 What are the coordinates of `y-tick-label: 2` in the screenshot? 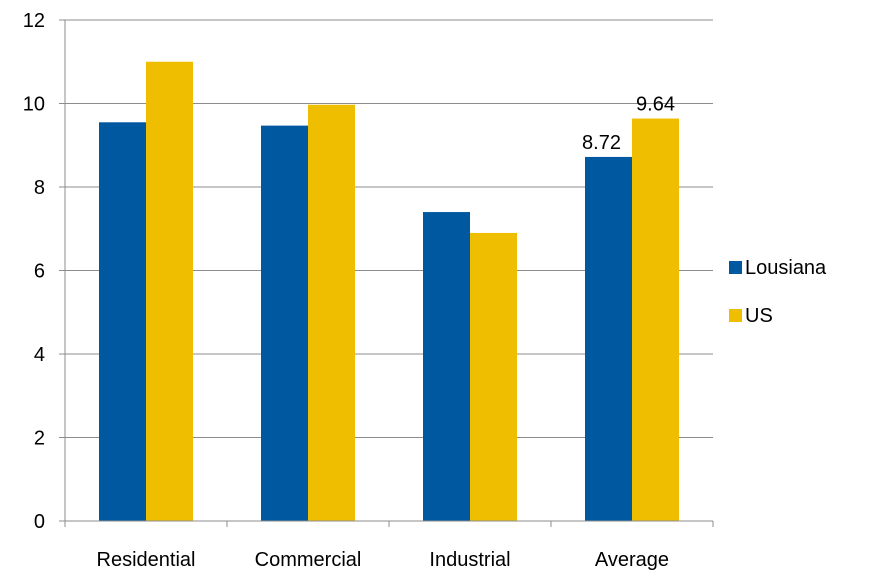 It's located at (39, 439).